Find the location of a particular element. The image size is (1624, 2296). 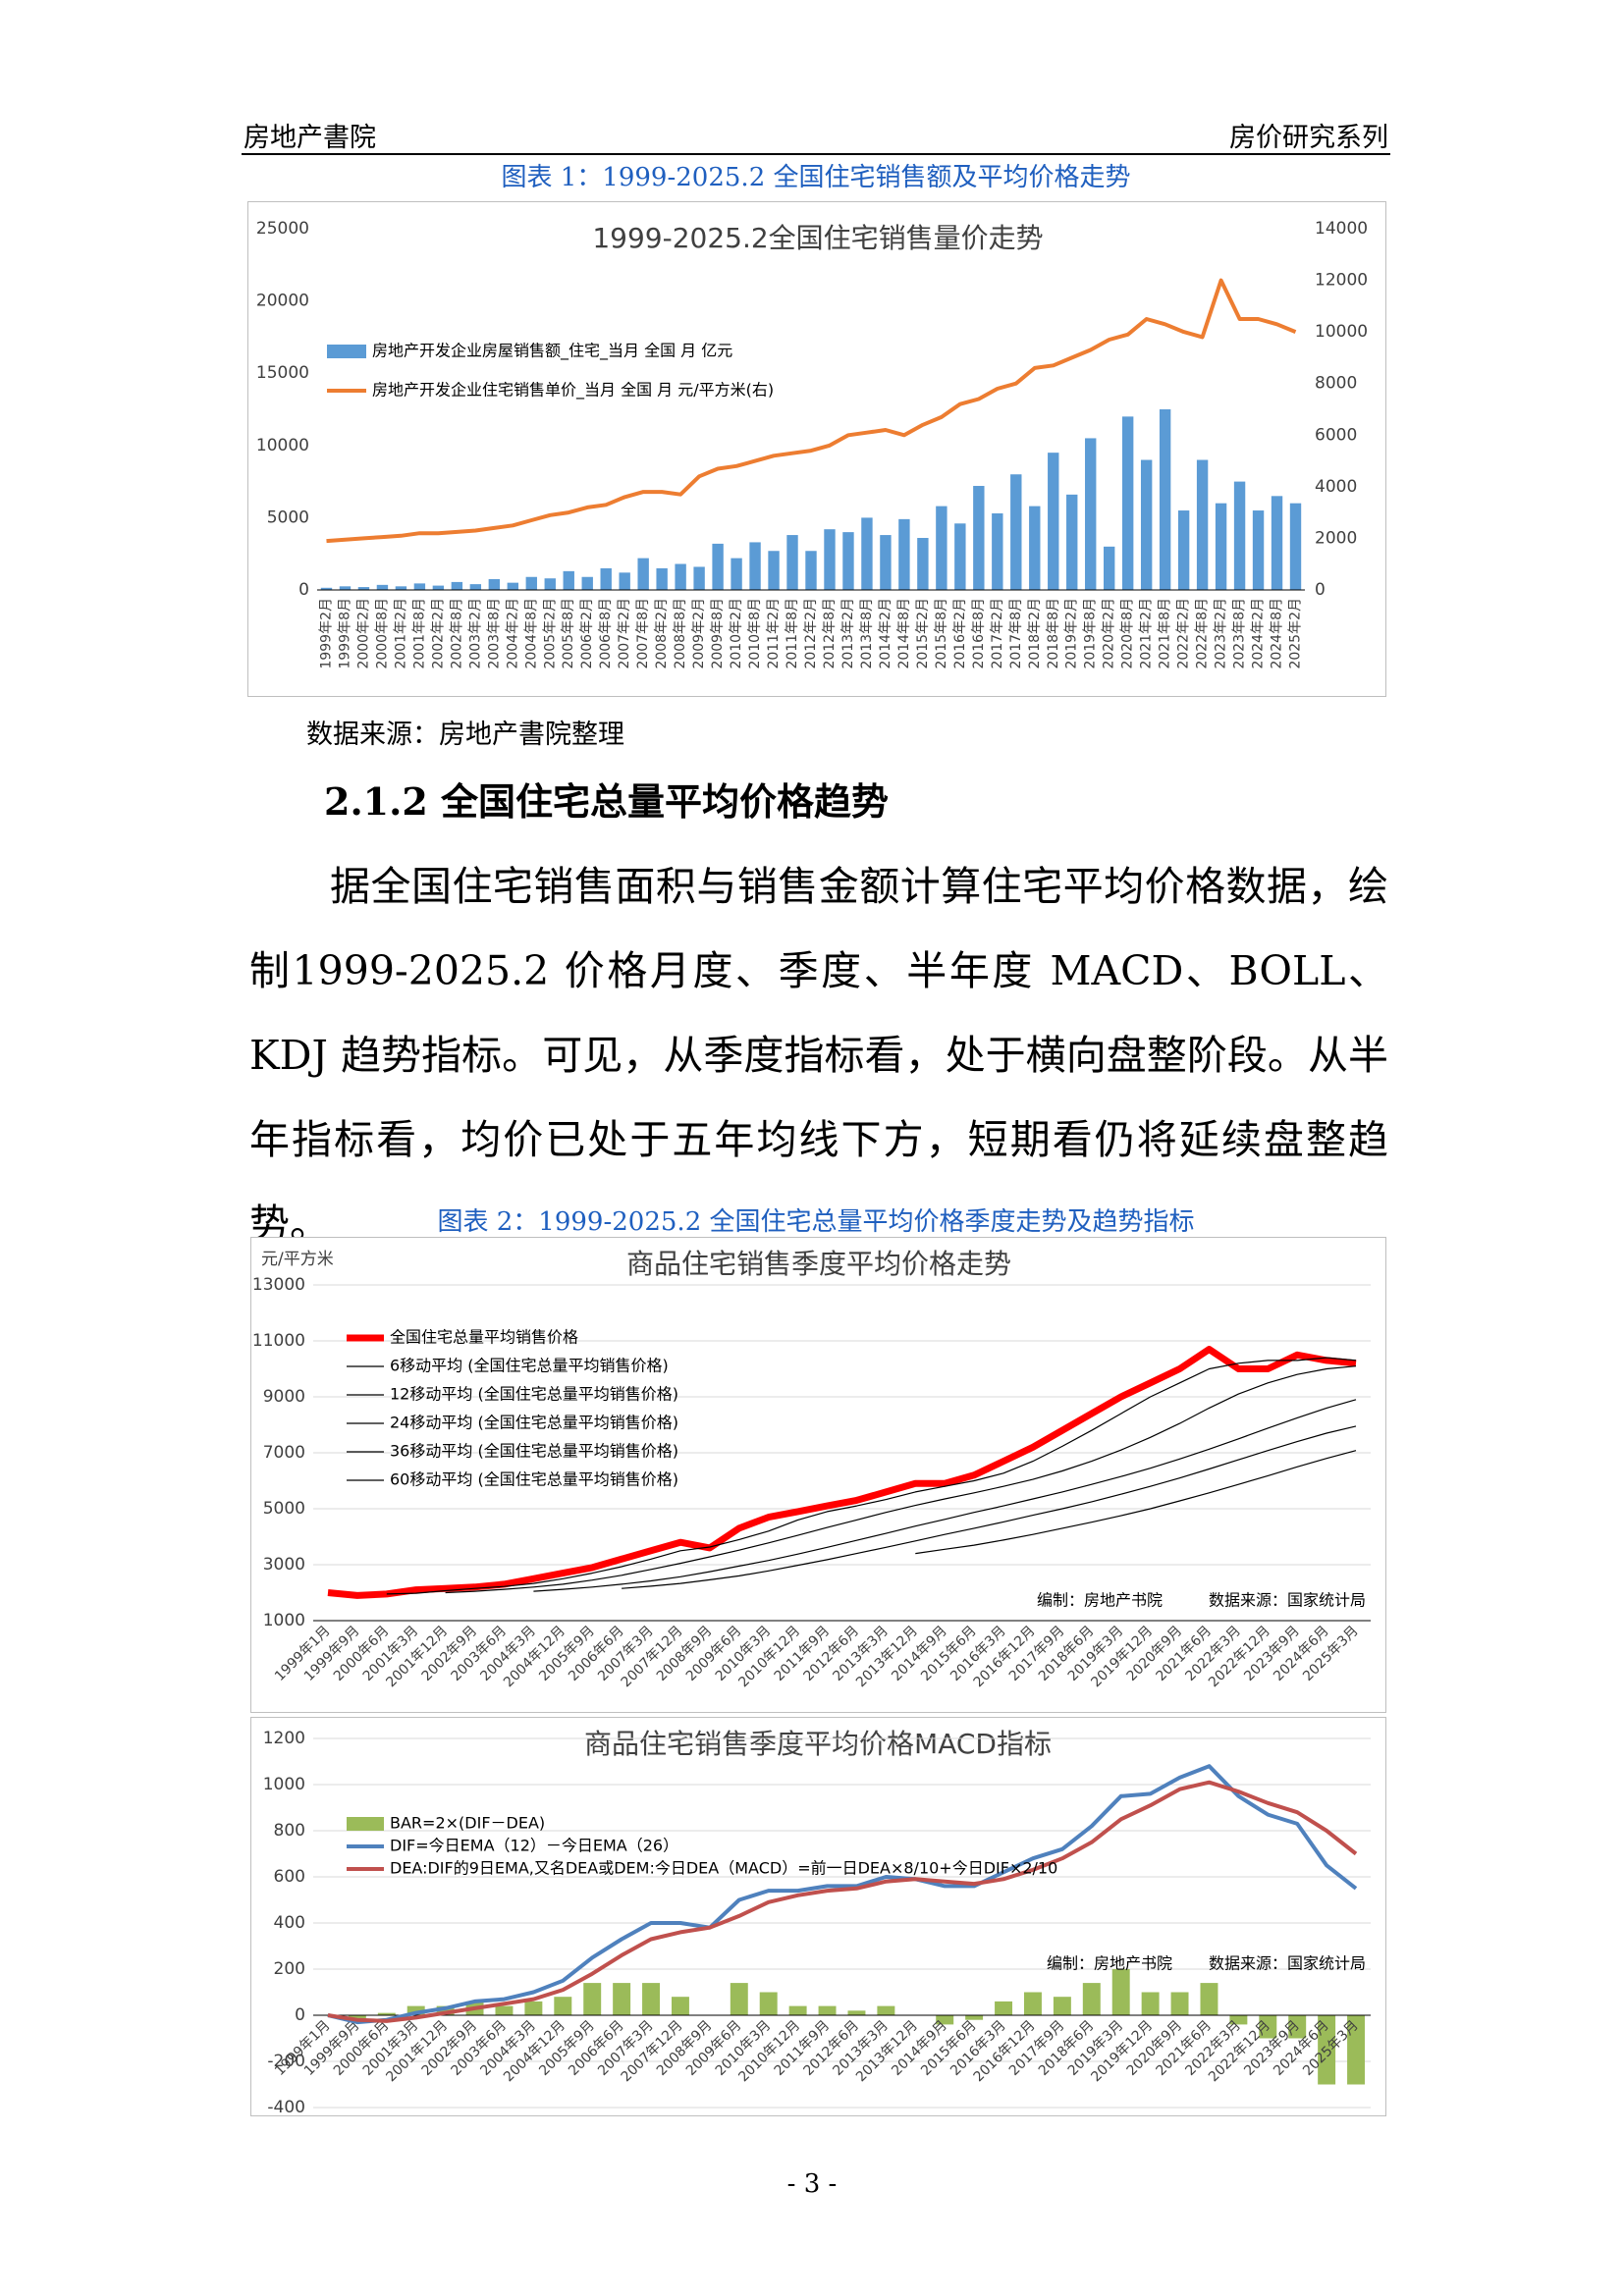

x-tick-label: 2023年8月 is located at coordinates (1240, 633).